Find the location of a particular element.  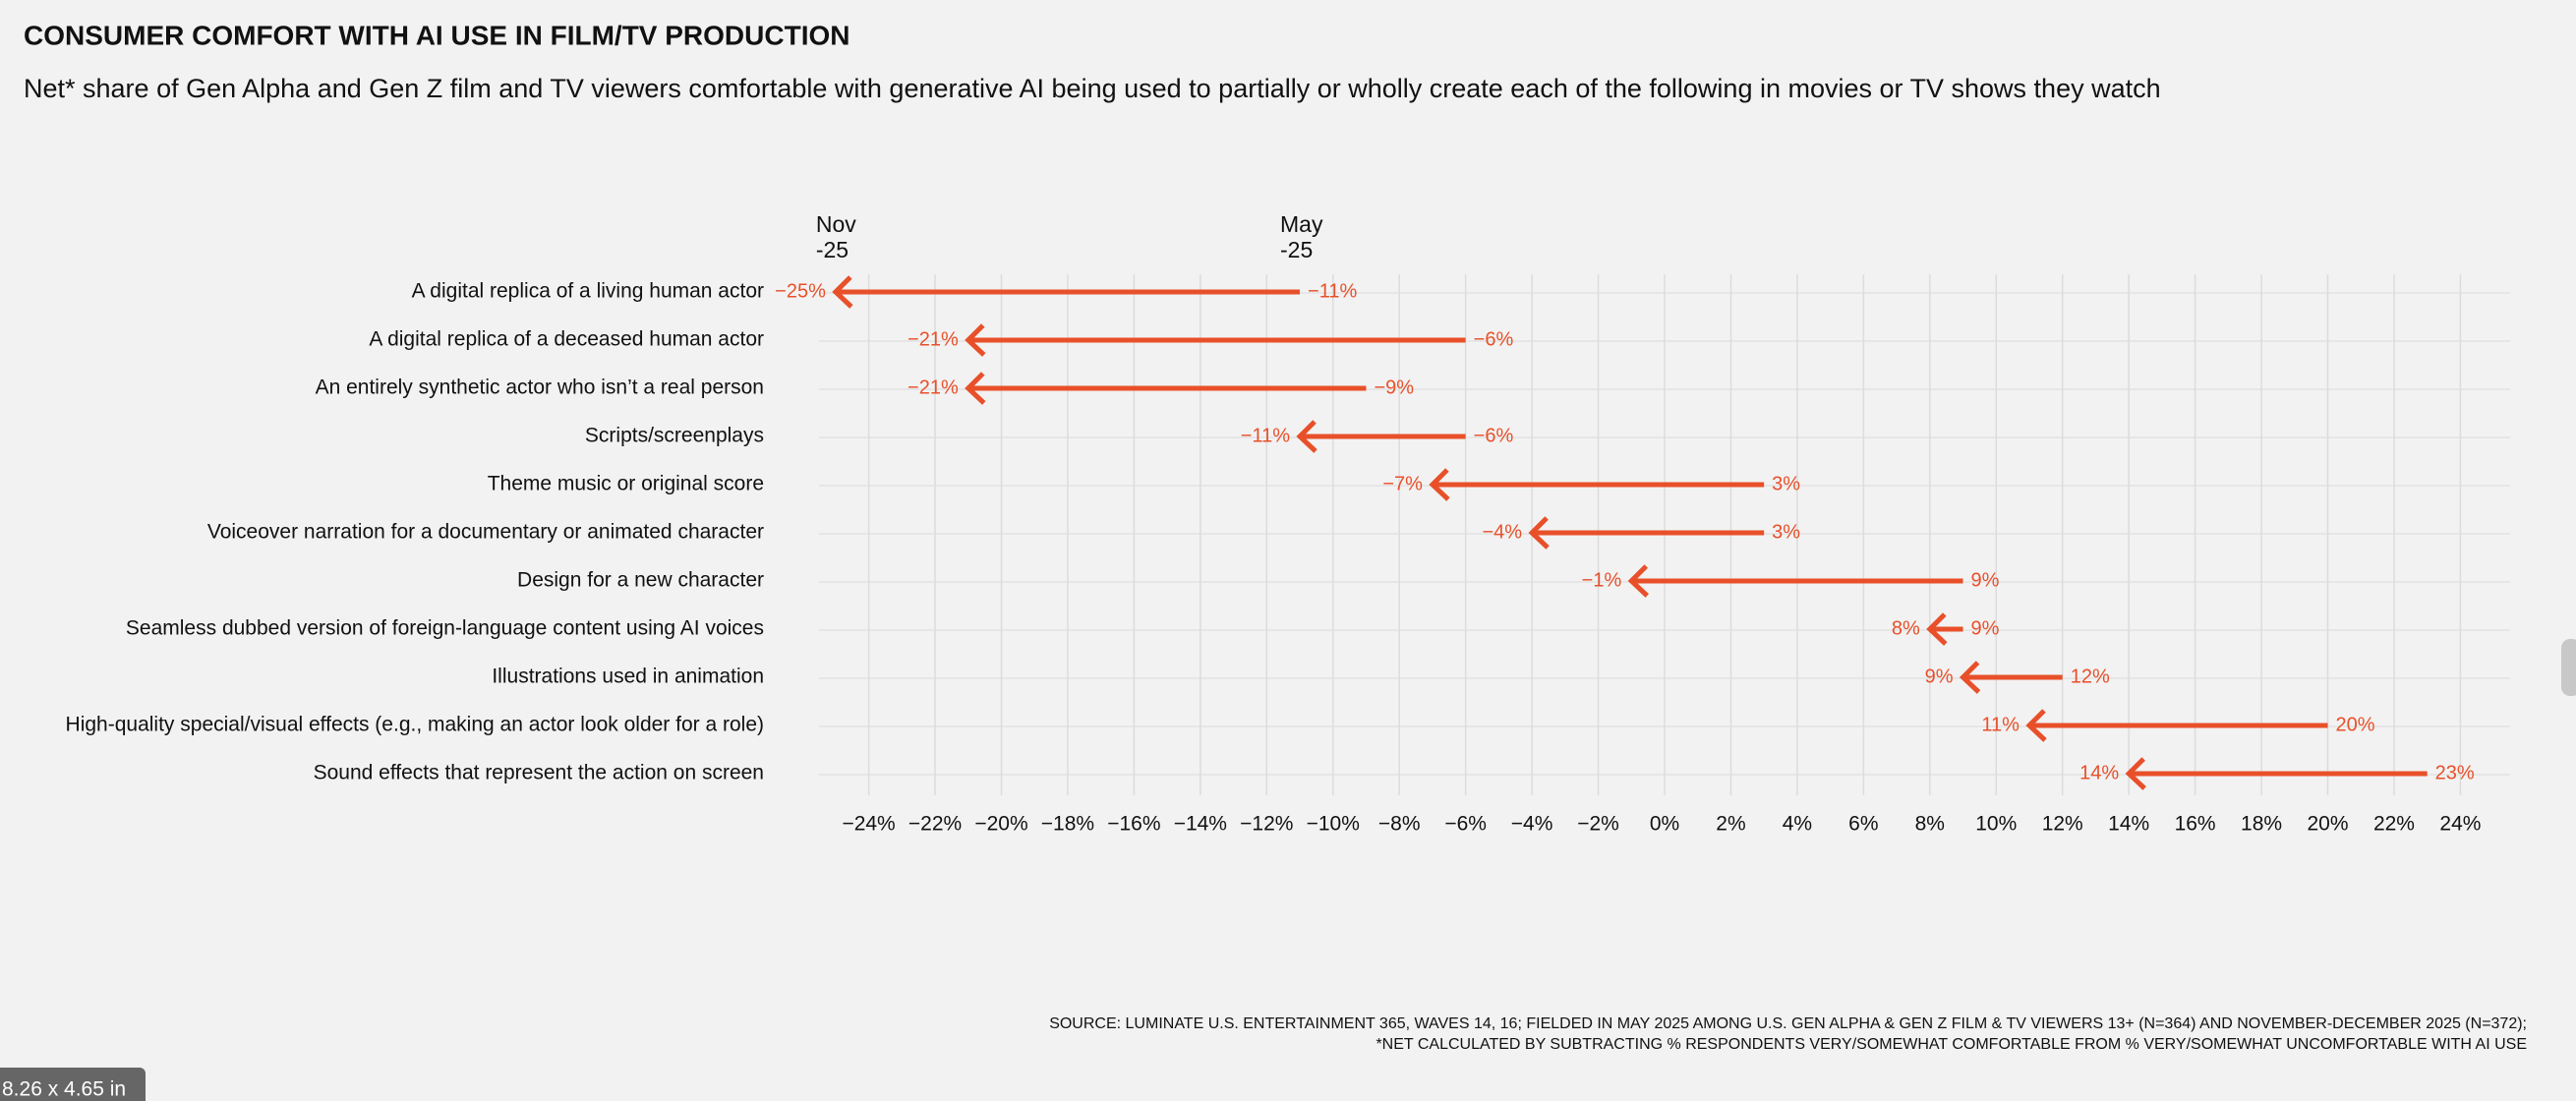

legend-label: Nov -25 is located at coordinates (835, 236).